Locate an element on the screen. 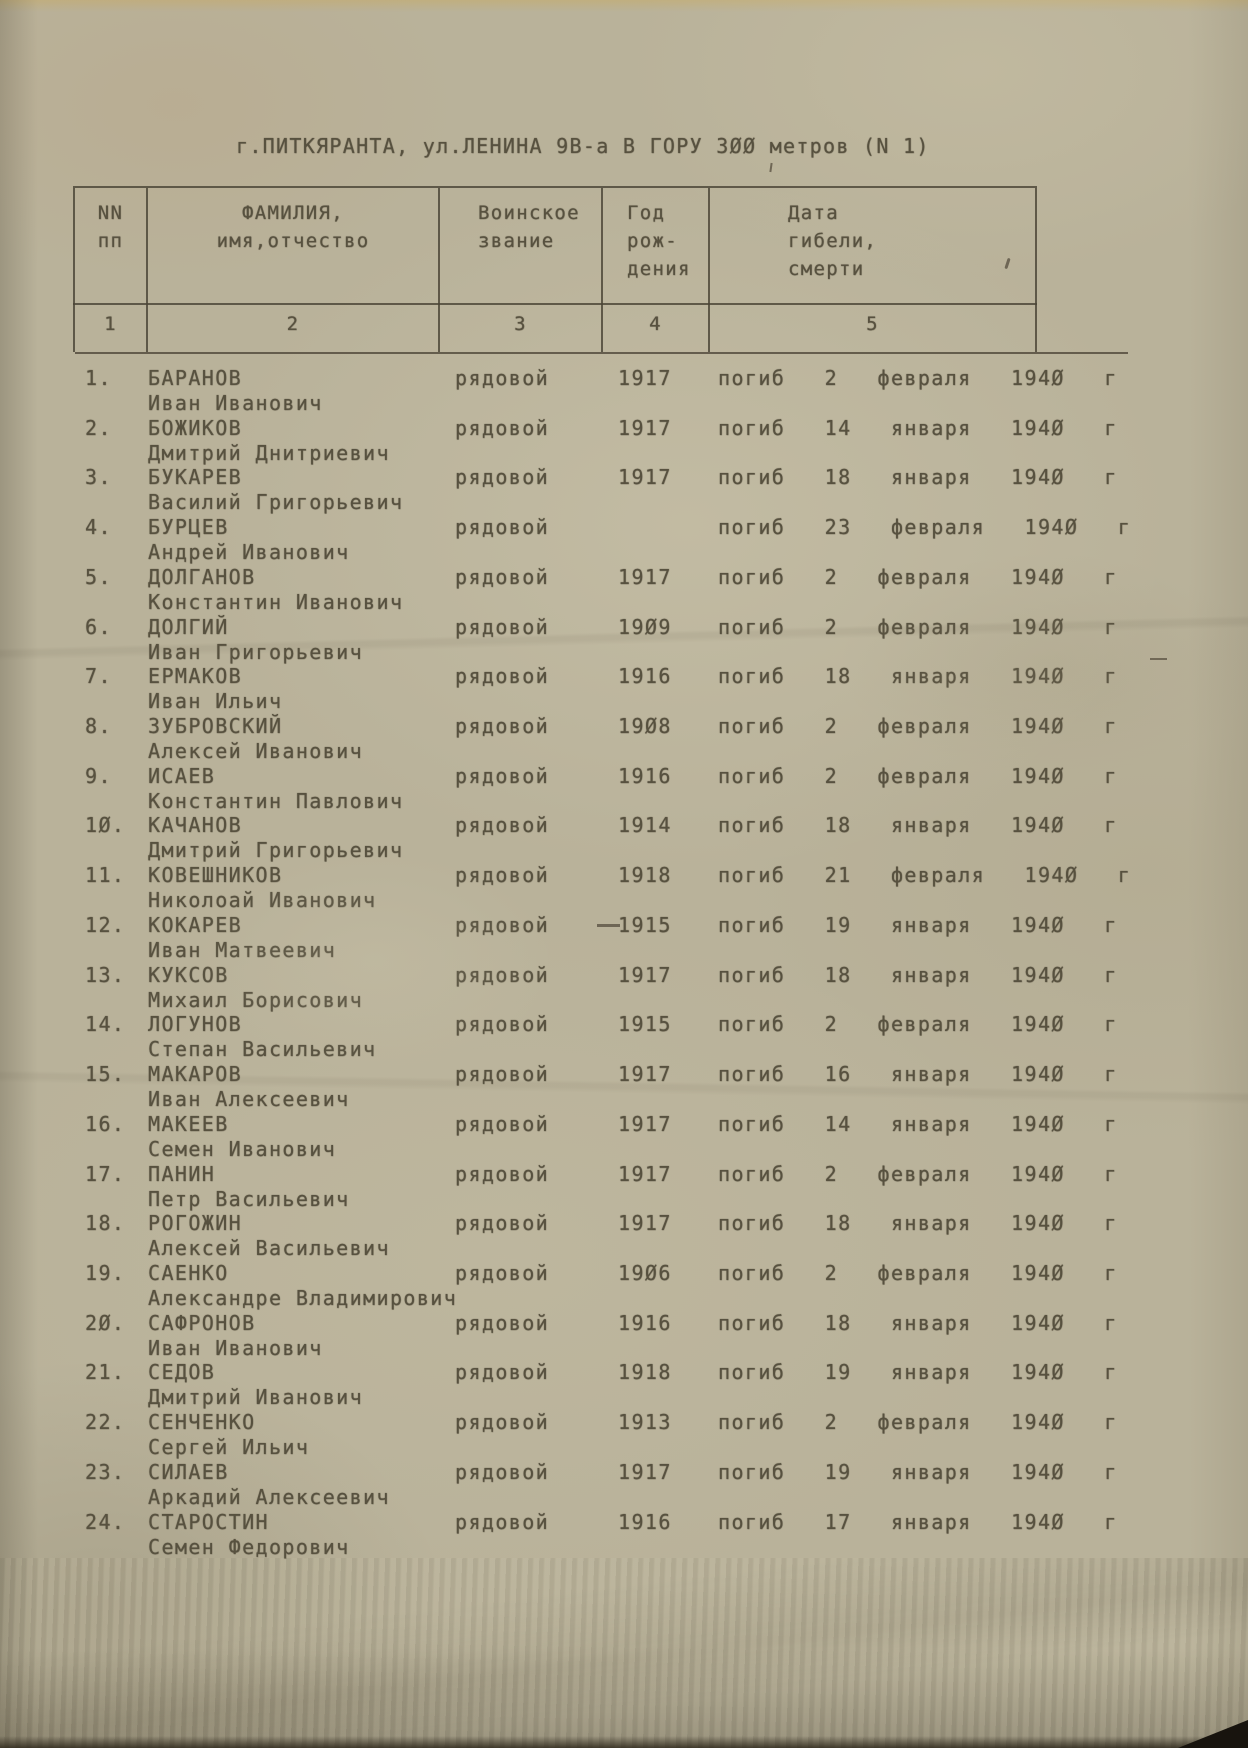 Image resolution: width=1248 pixels, height=1748 pixels. death-date: погиб 16 января 194Ø г is located at coordinates (918, 1074).